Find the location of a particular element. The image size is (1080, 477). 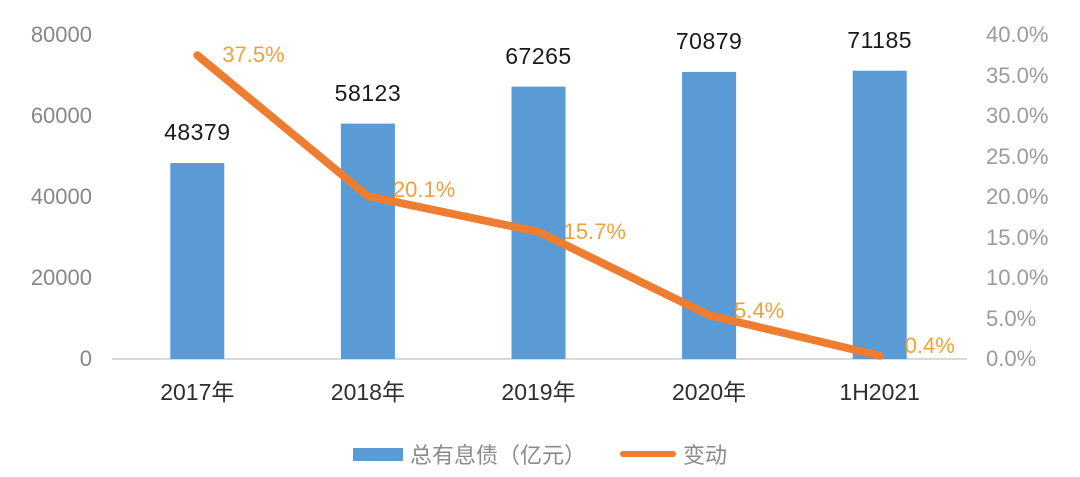

legend-label-bar-series: 总有息债（亿元） is located at coordinates (497, 455).